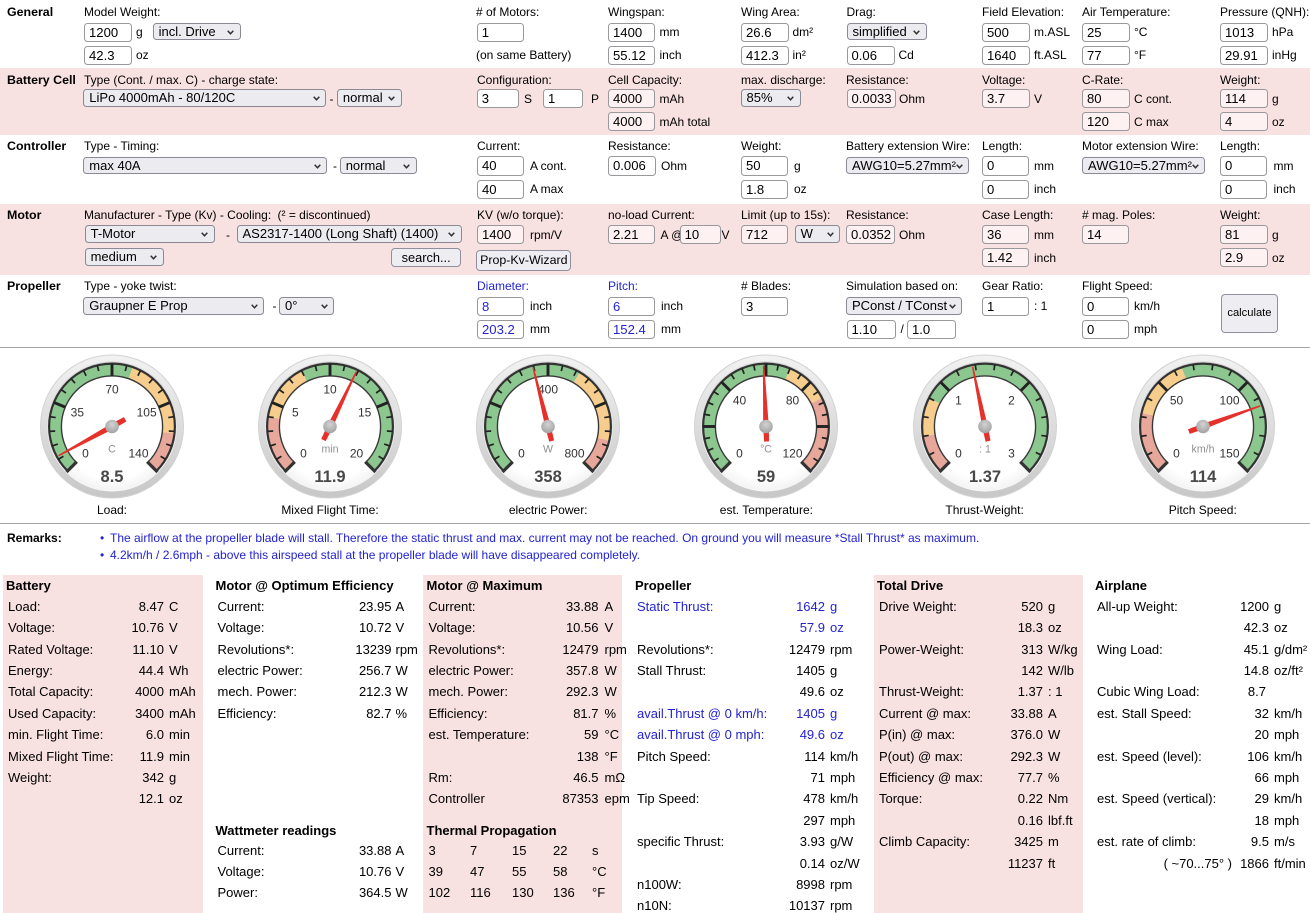 The image size is (1310, 913). What do you see at coordinates (357, 453) in the screenshot?
I see `svg-text: 20` at bounding box center [357, 453].